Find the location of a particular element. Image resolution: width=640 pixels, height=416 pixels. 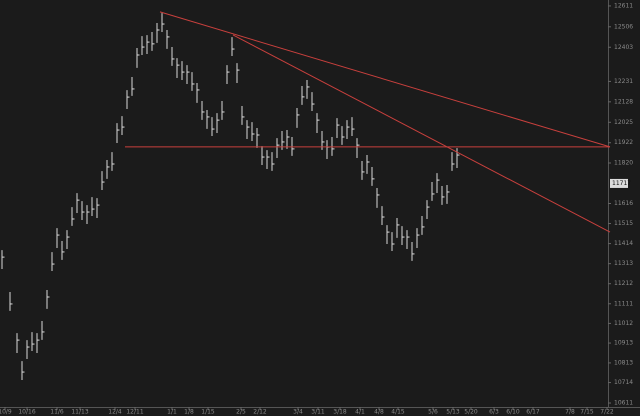

y-tick-label: 12403 is located at coordinates (623, 47).